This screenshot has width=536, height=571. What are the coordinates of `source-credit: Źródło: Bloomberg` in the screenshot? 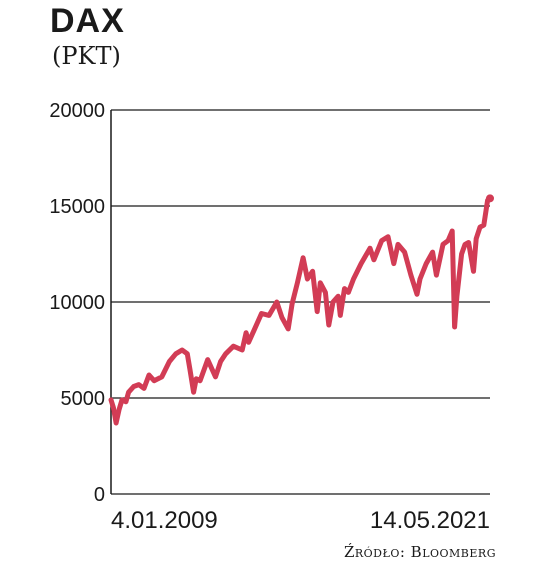 It's located at (419, 552).